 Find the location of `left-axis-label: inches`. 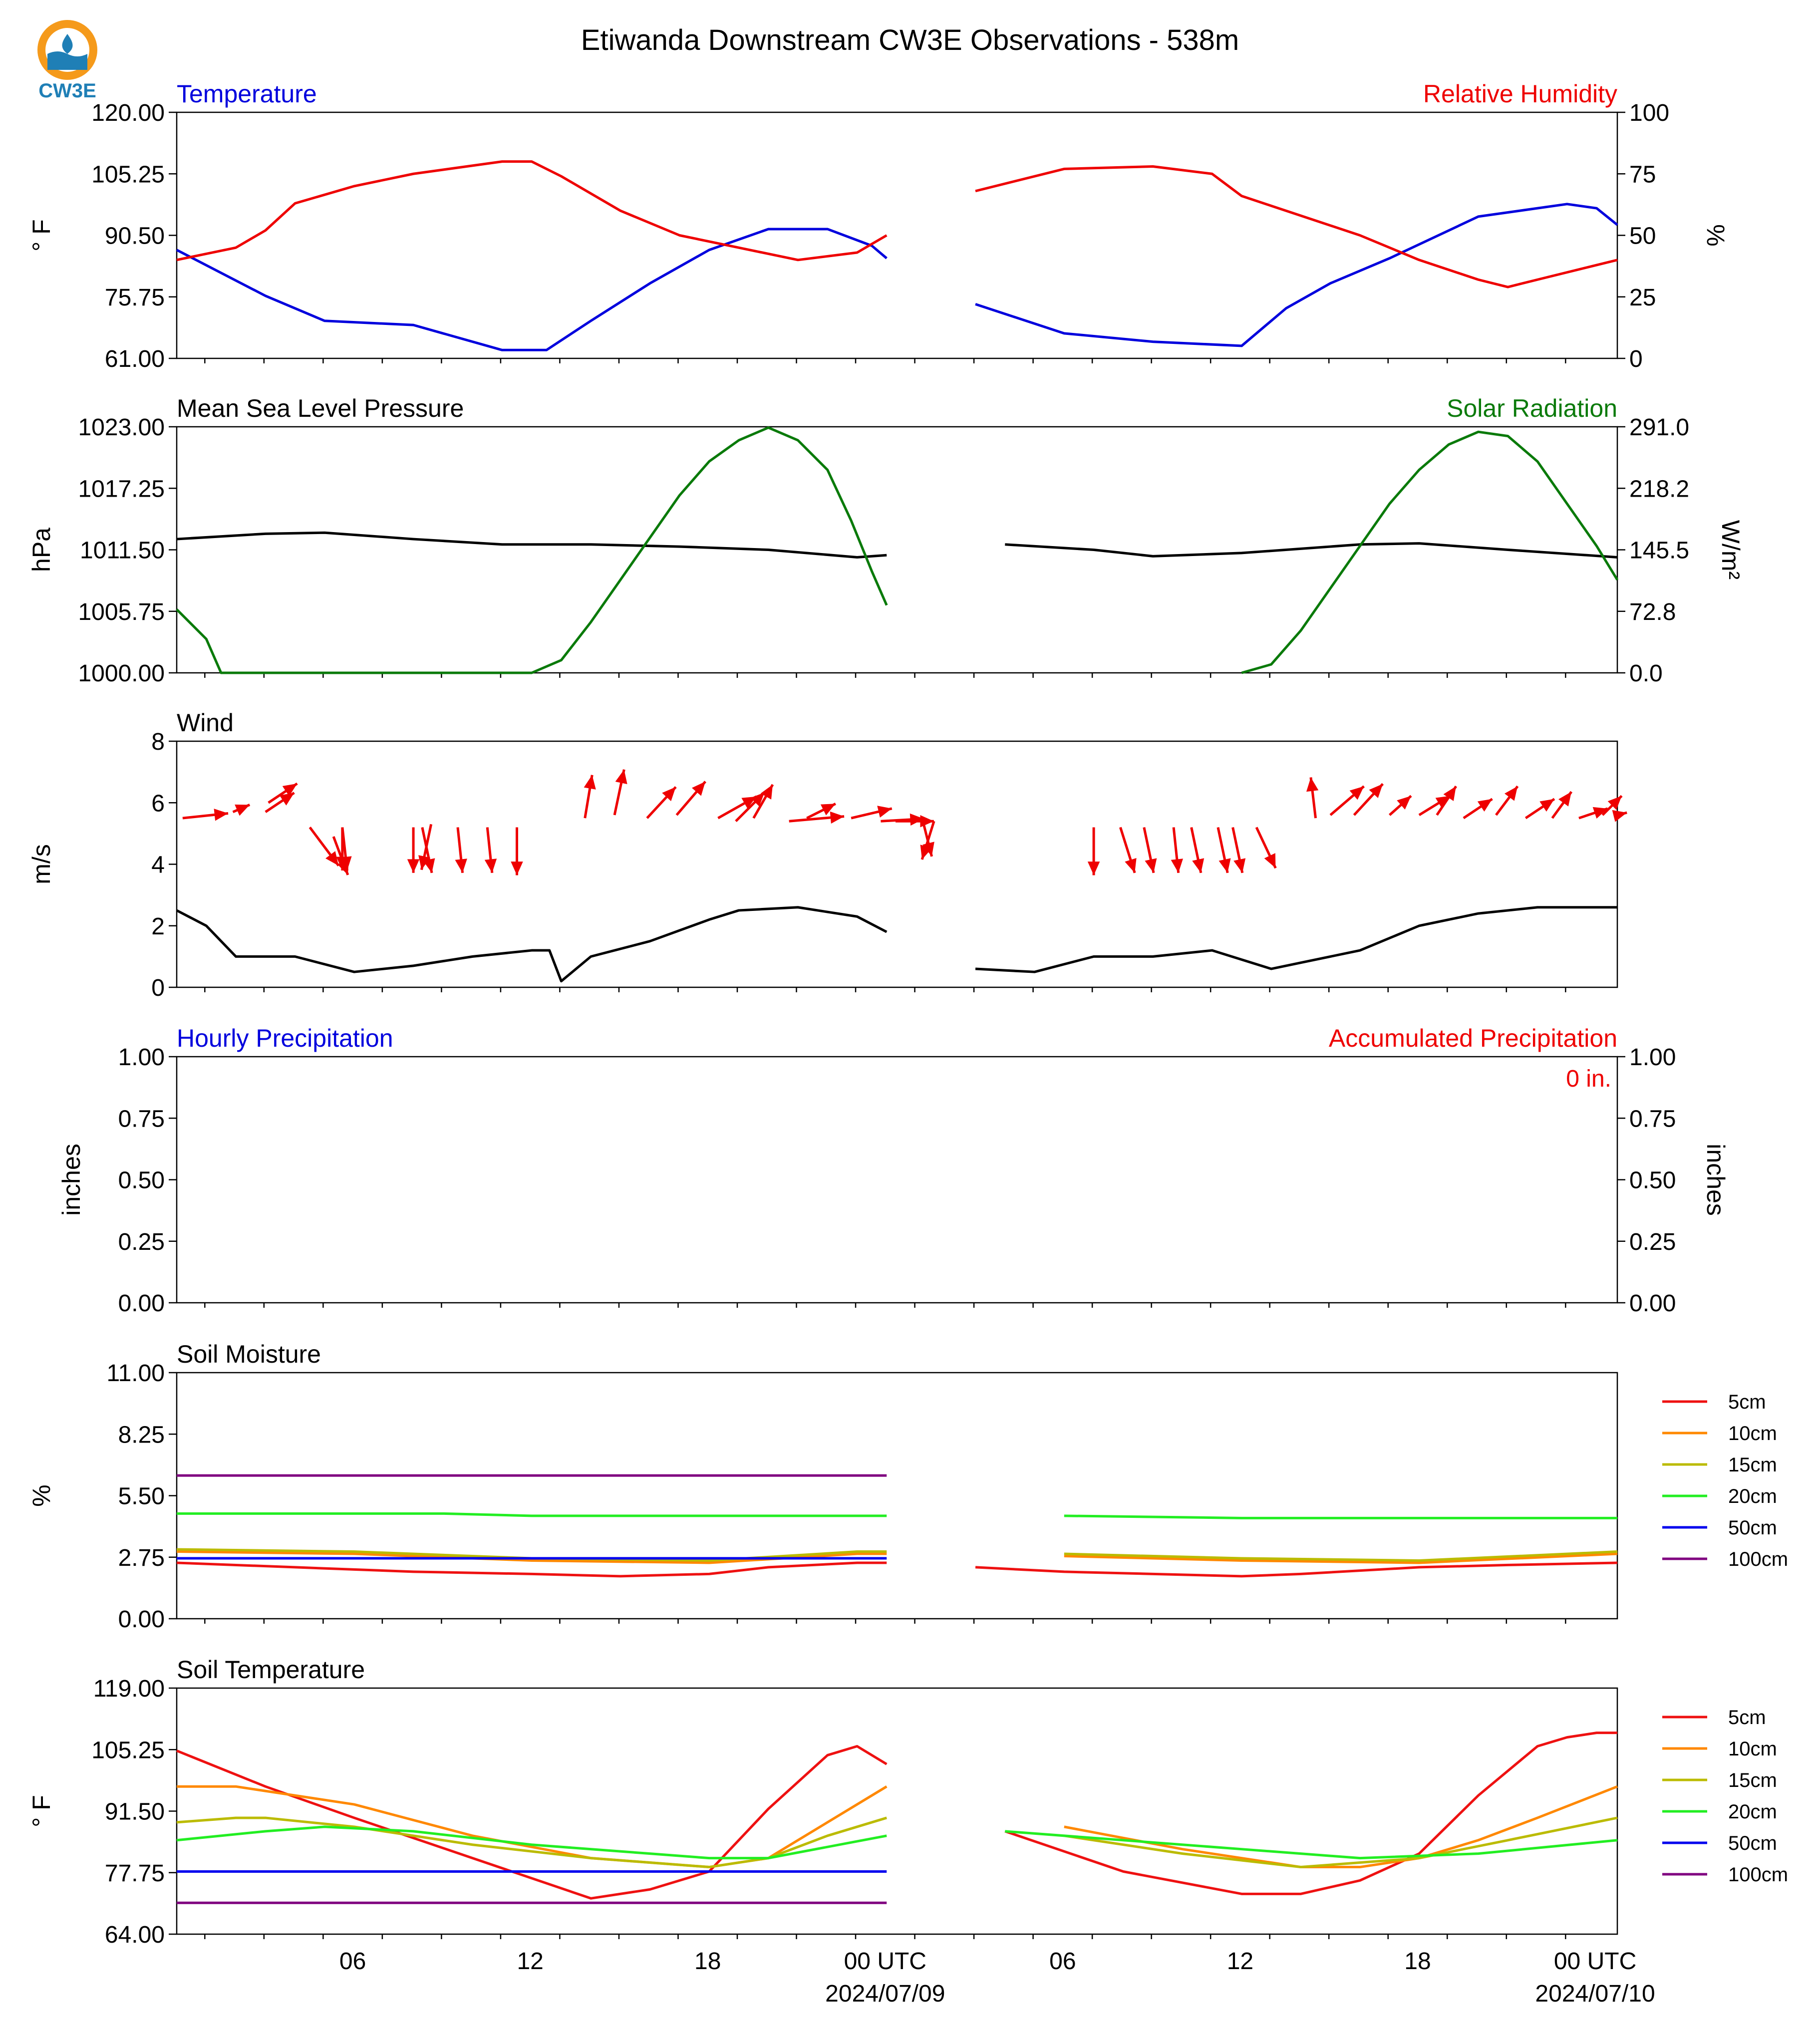

left-axis-label: inches is located at coordinates (71, 1180).